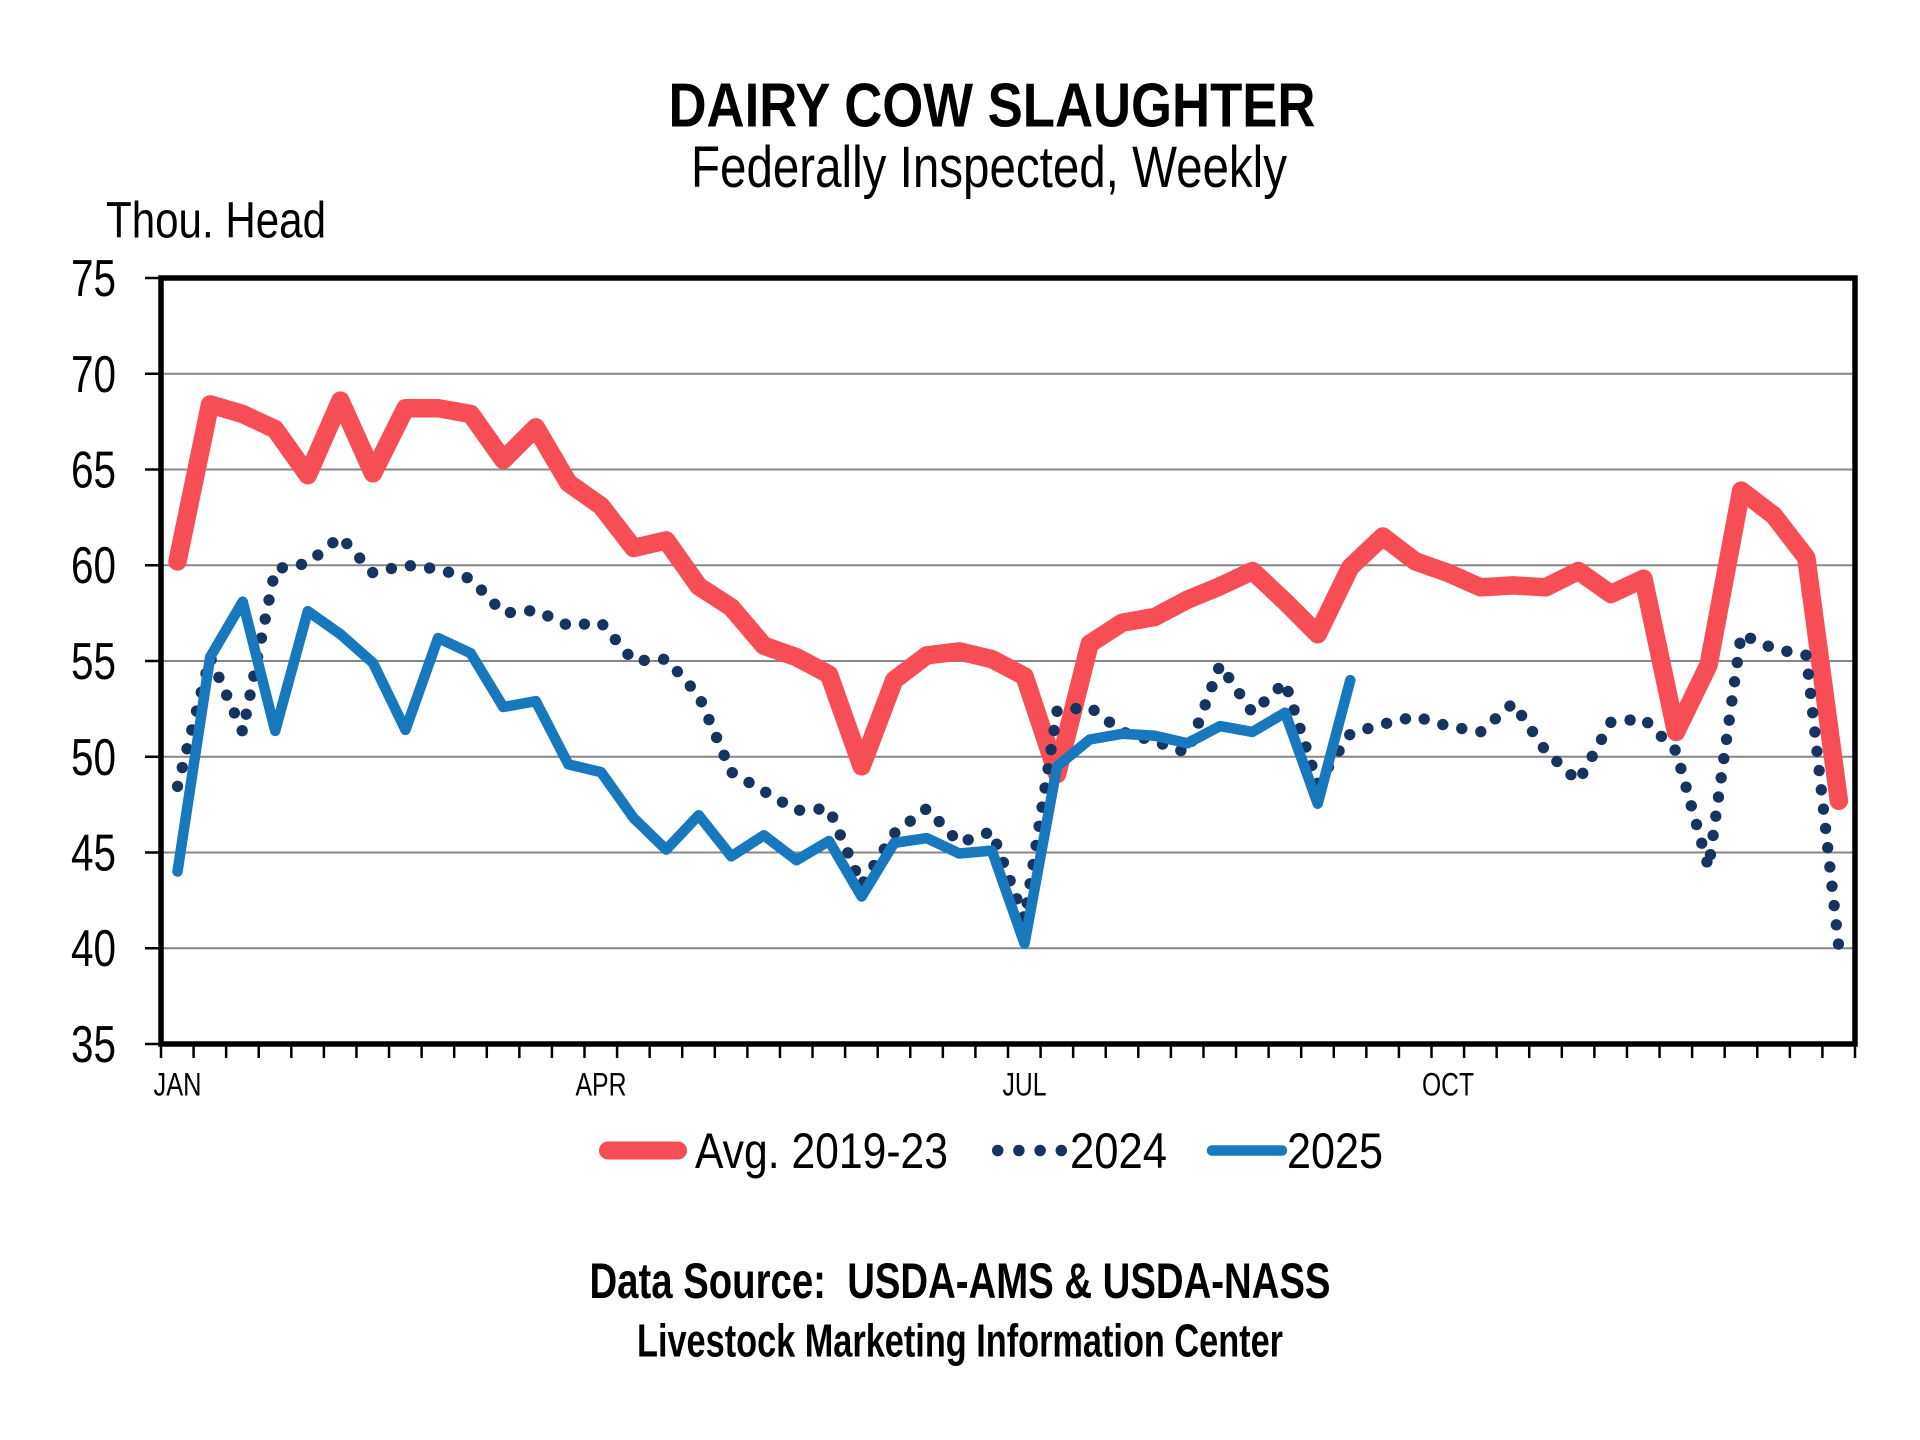 The width and height of the screenshot is (1920, 1440). I want to click on svg-text: 70, so click(93, 375).